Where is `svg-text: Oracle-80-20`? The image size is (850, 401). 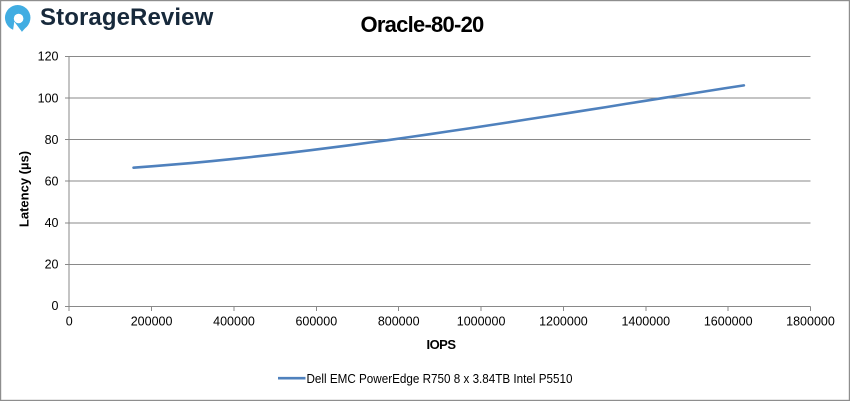 svg-text: Oracle-80-20 is located at coordinates (422, 24).